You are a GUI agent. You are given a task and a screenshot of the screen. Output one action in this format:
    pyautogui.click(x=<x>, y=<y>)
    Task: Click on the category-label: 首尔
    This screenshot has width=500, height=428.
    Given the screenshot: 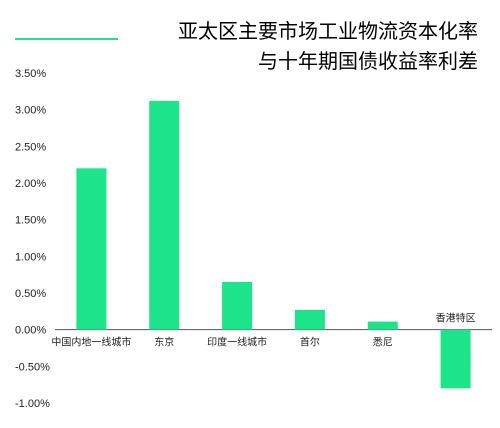 What is the action you would take?
    pyautogui.click(x=310, y=342)
    